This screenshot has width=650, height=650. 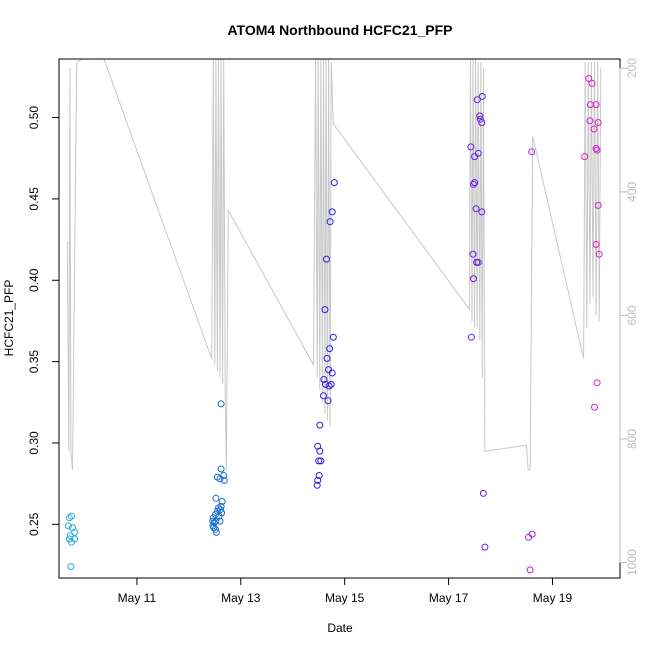 What do you see at coordinates (632, 562) in the screenshot?
I see `right-tick-label: 1000` at bounding box center [632, 562].